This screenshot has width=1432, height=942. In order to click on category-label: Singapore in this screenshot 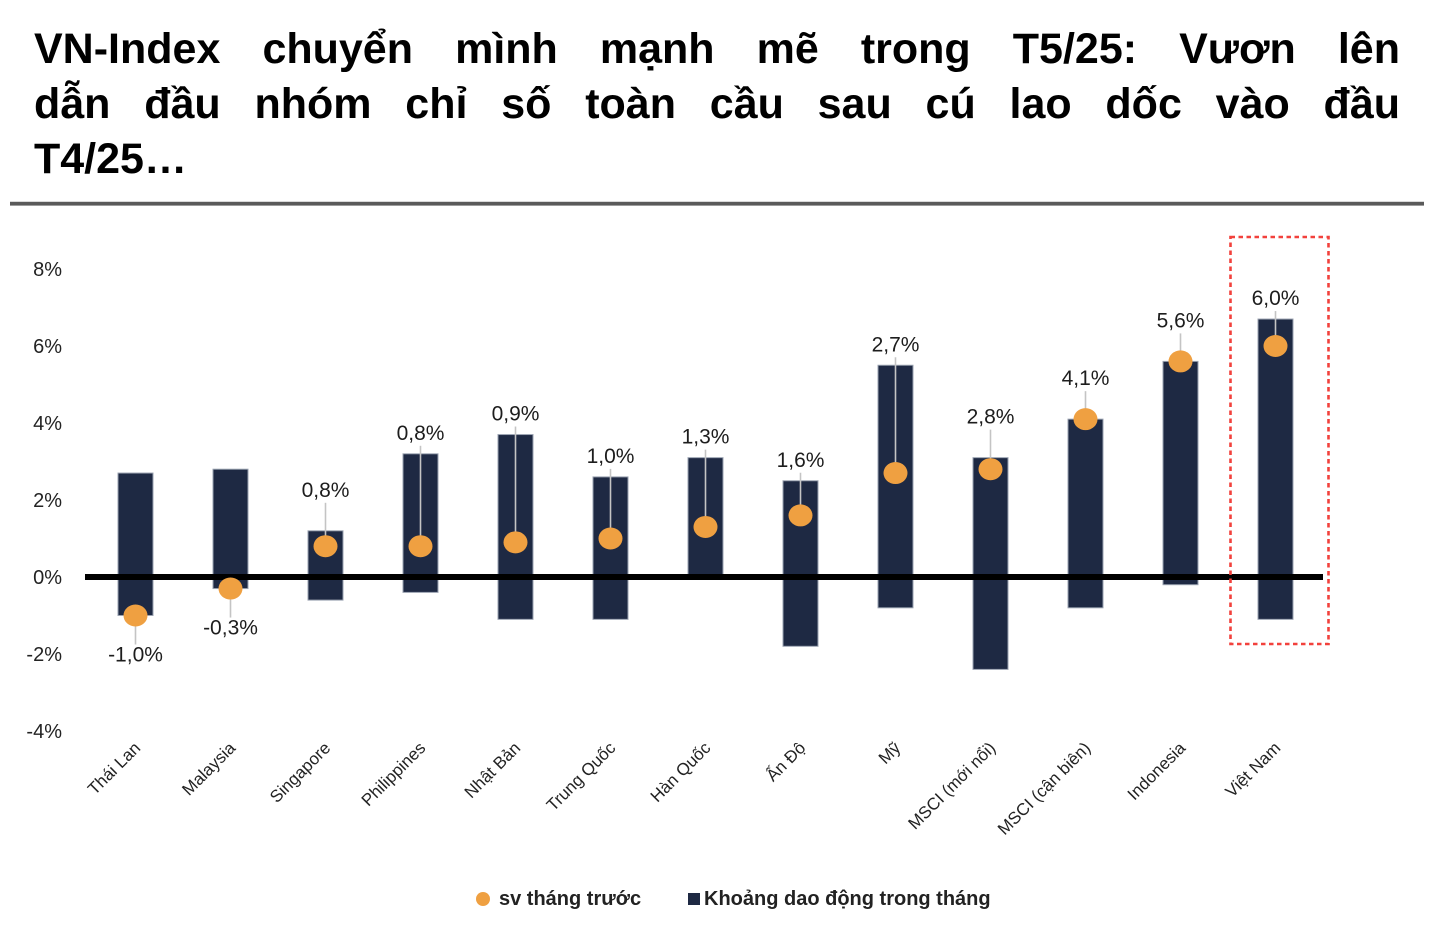, I will do `click(300, 772)`.